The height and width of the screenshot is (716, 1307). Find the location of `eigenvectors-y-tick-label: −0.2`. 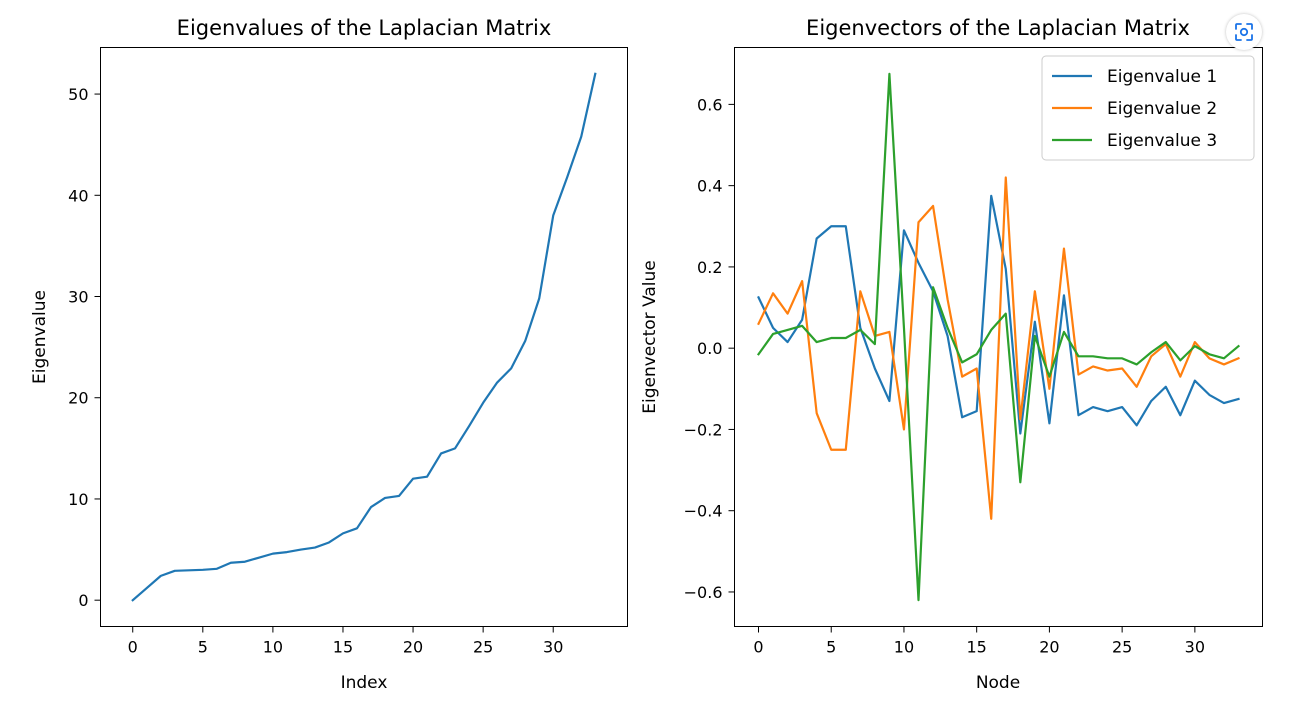

eigenvectors-y-tick-label: −0.2 is located at coordinates (703, 429).